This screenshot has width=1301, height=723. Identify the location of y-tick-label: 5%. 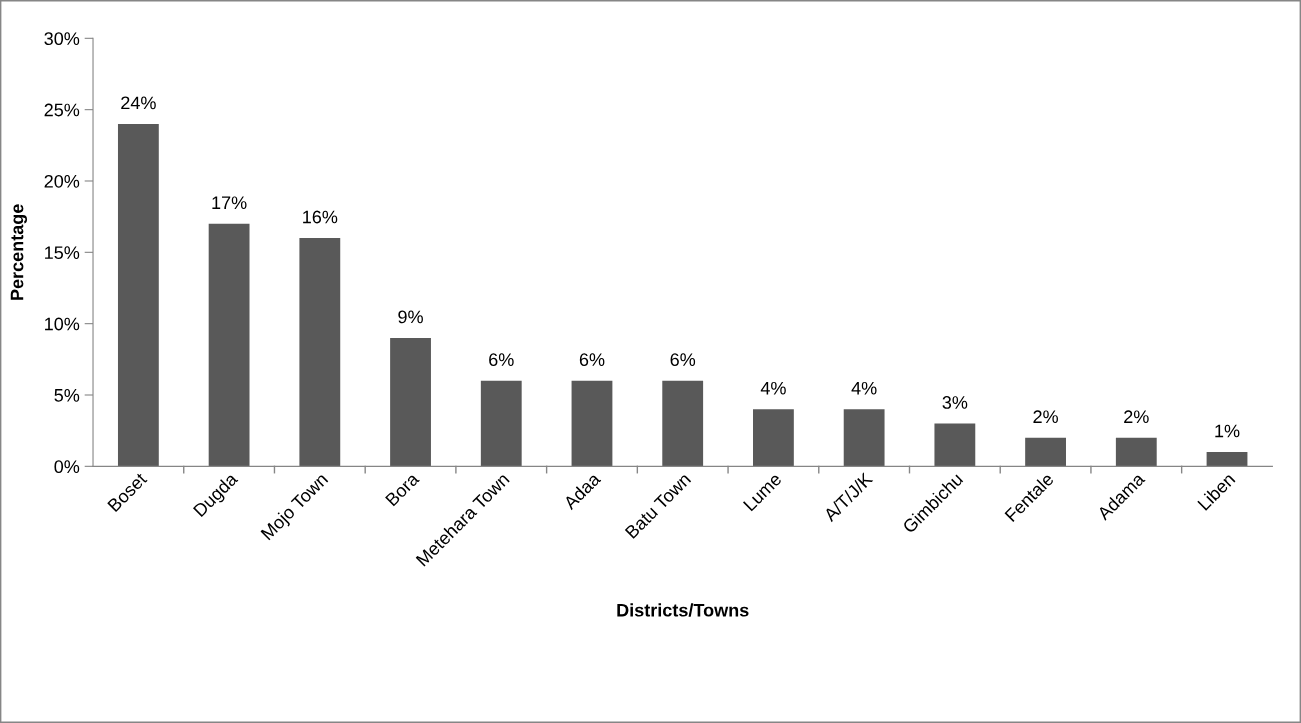
(67, 395).